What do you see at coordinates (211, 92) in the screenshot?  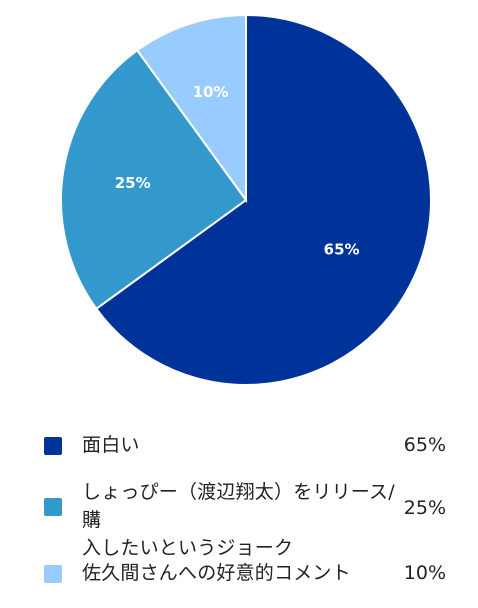 I see `pie-slice-label-3: 10%` at bounding box center [211, 92].